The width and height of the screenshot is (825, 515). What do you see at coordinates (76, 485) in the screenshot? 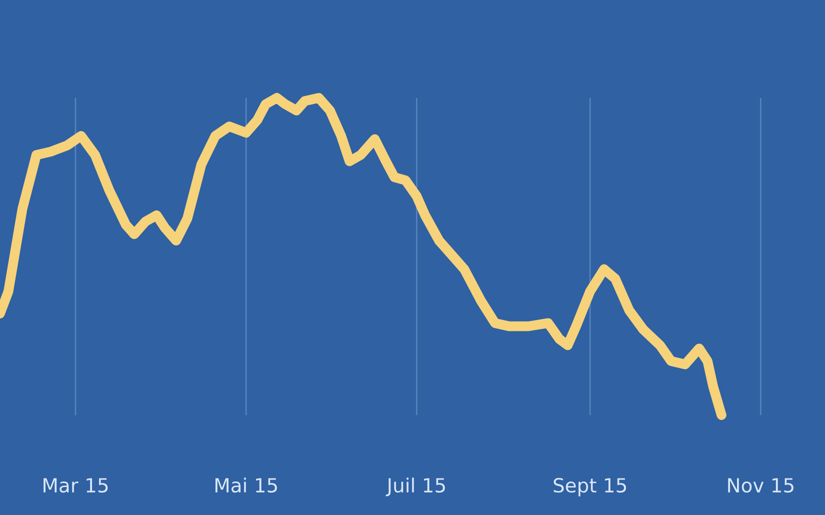
I see `x-tick-label: Mar 15` at bounding box center [76, 485].